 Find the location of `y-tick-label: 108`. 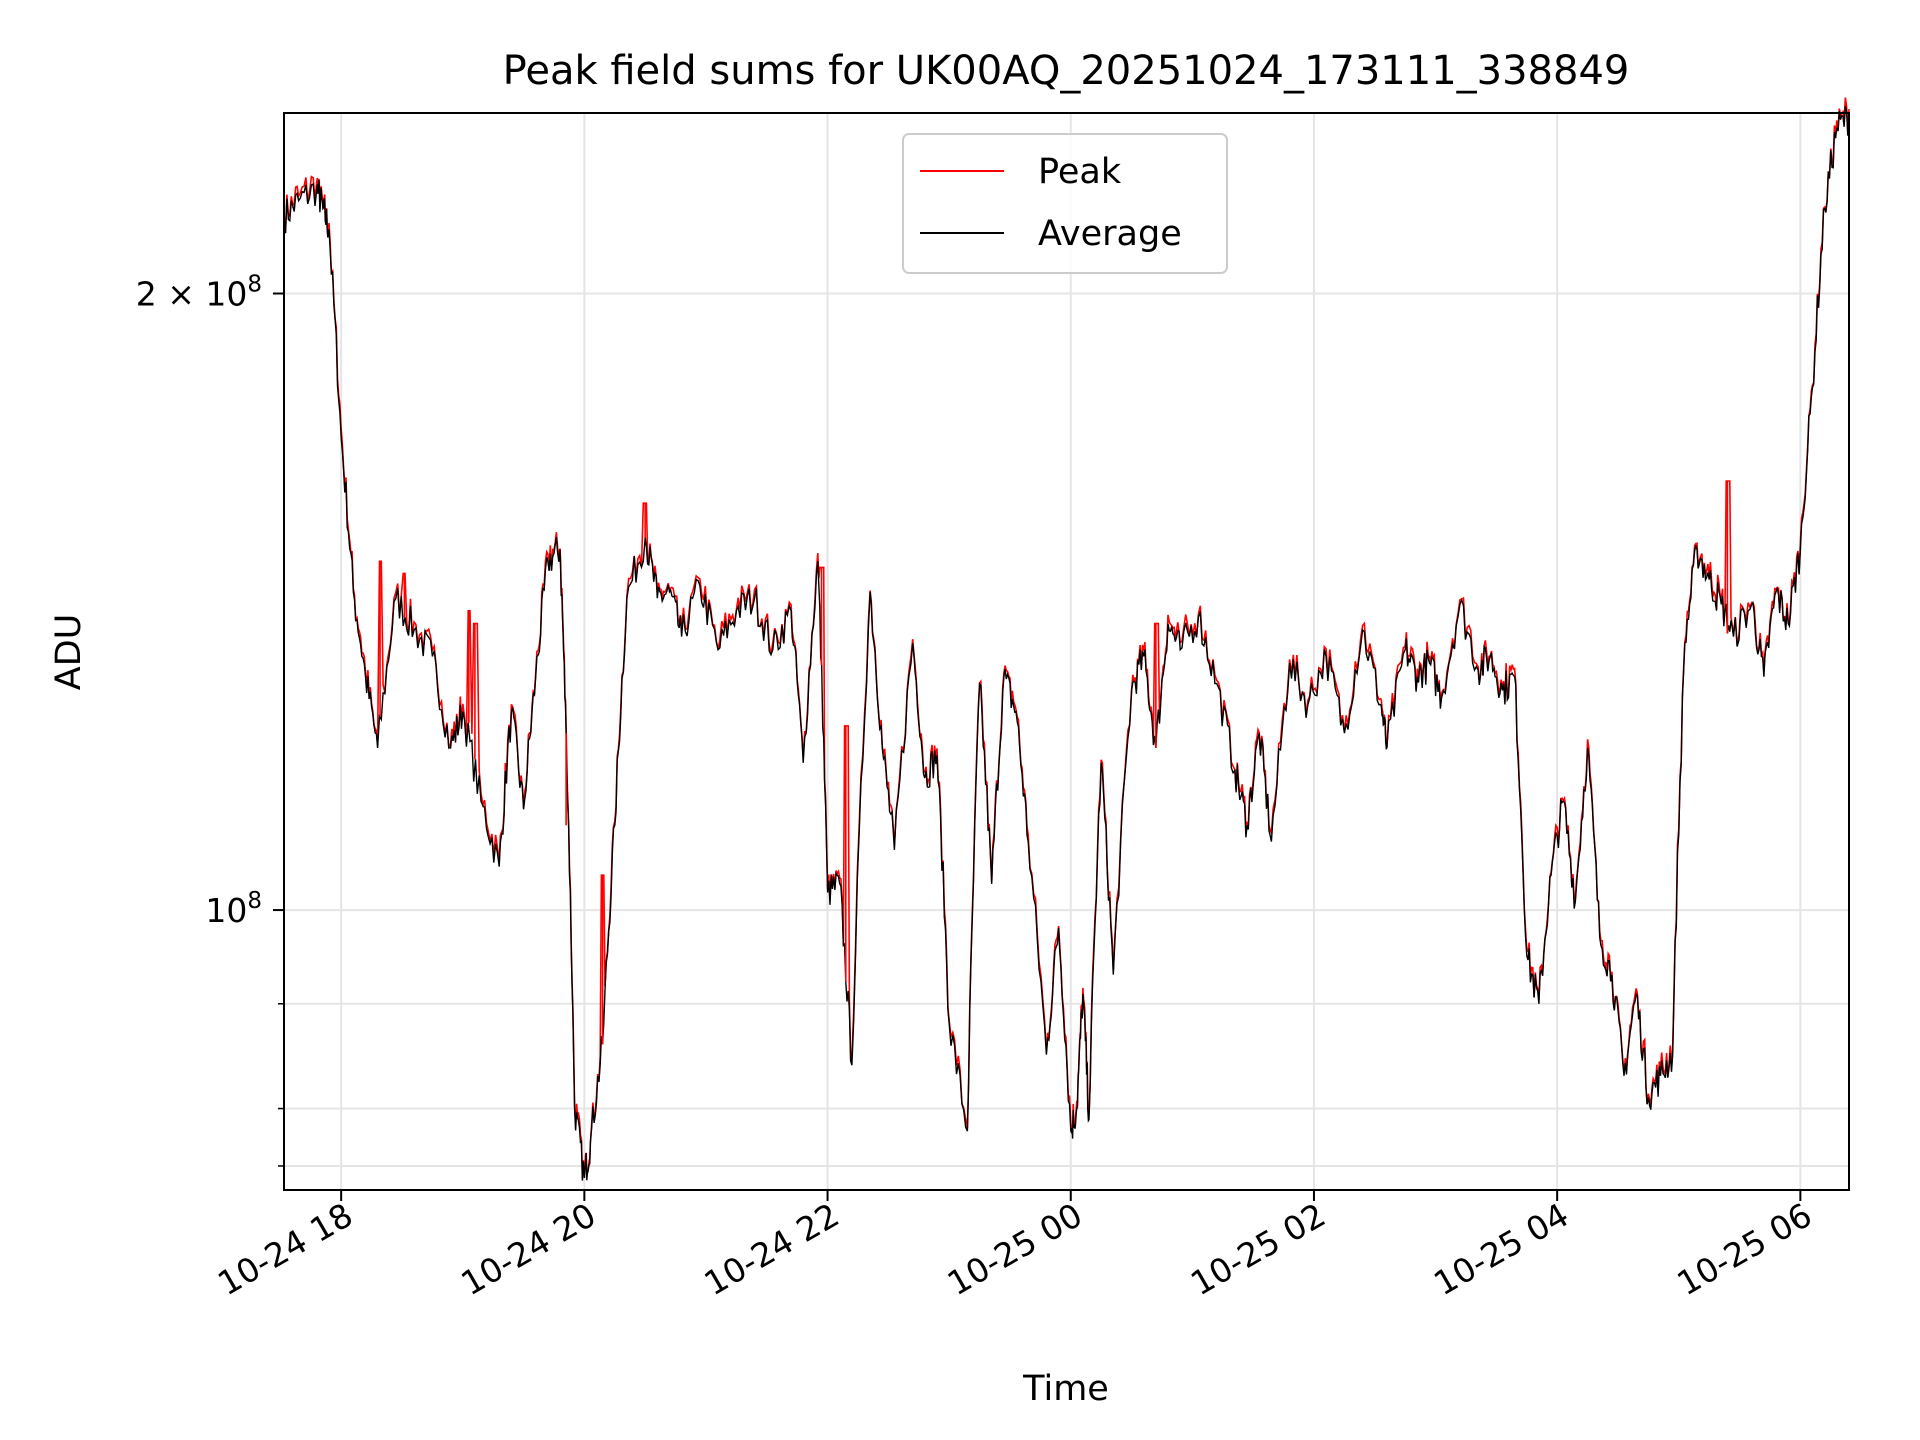

y-tick-label: 108 is located at coordinates (233, 909).